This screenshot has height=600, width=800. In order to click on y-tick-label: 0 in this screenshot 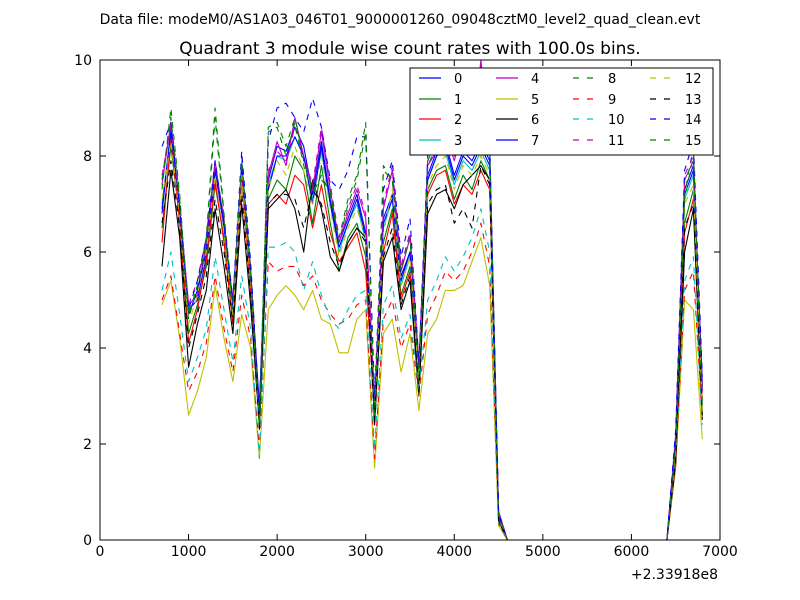, I will do `click(87, 541)`.